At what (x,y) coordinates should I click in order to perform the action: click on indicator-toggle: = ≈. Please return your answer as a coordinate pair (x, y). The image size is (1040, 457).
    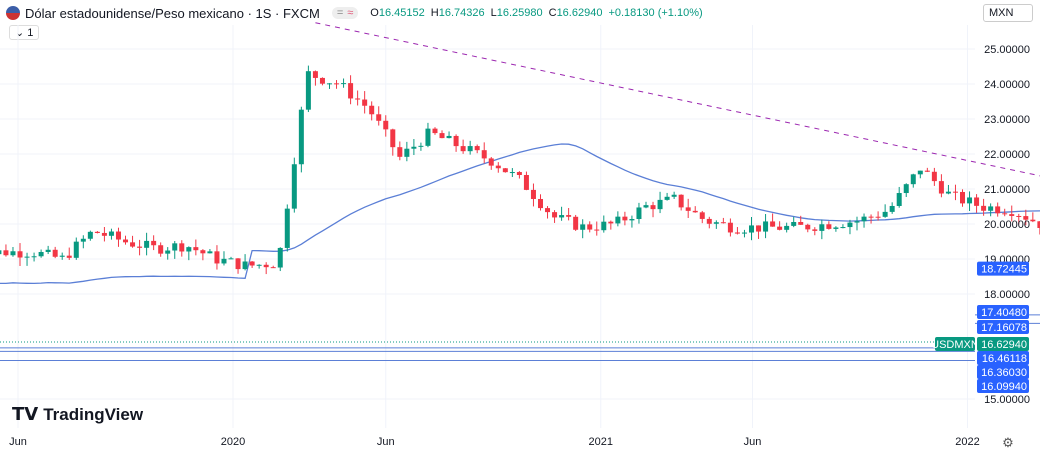
    Looking at the image, I should click on (345, 13).